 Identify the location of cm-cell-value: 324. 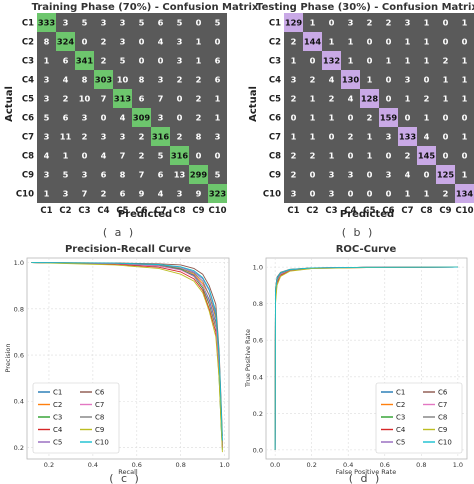
(66, 42).